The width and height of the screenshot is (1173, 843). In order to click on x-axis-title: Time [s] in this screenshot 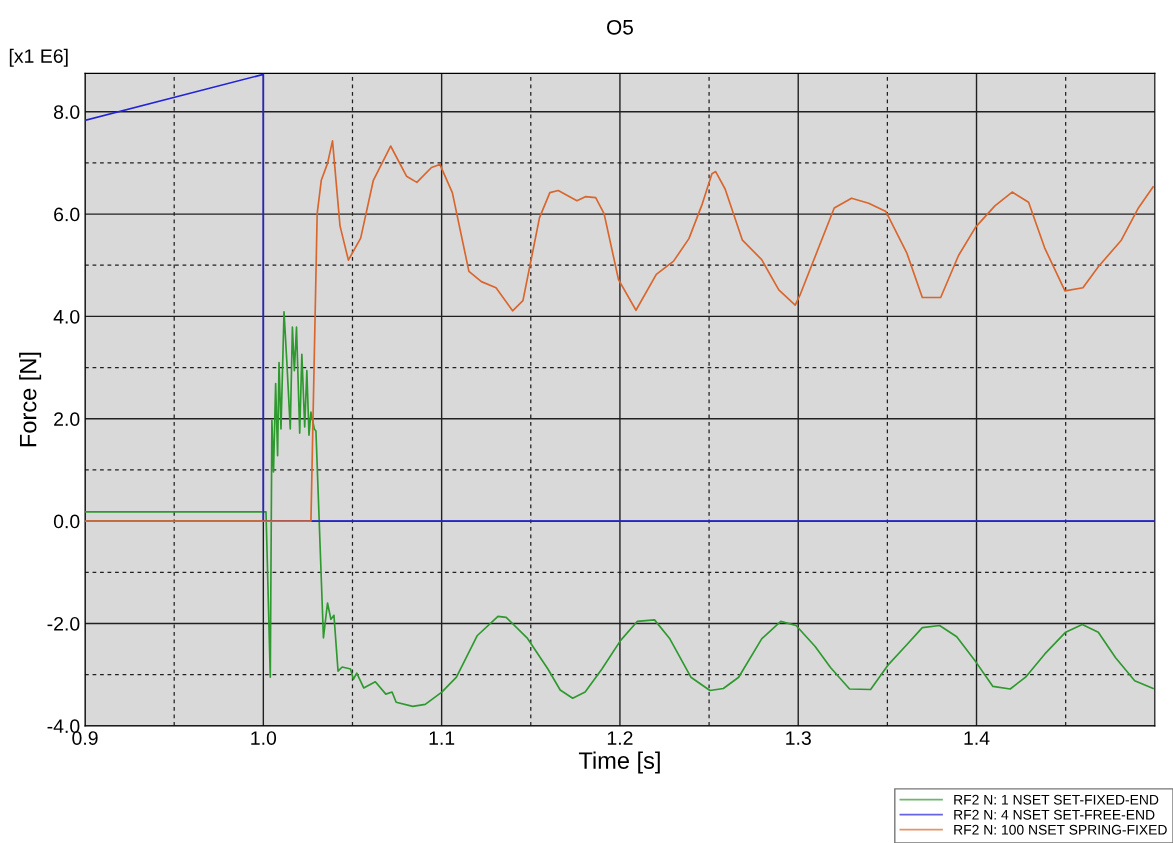, I will do `click(619, 762)`.